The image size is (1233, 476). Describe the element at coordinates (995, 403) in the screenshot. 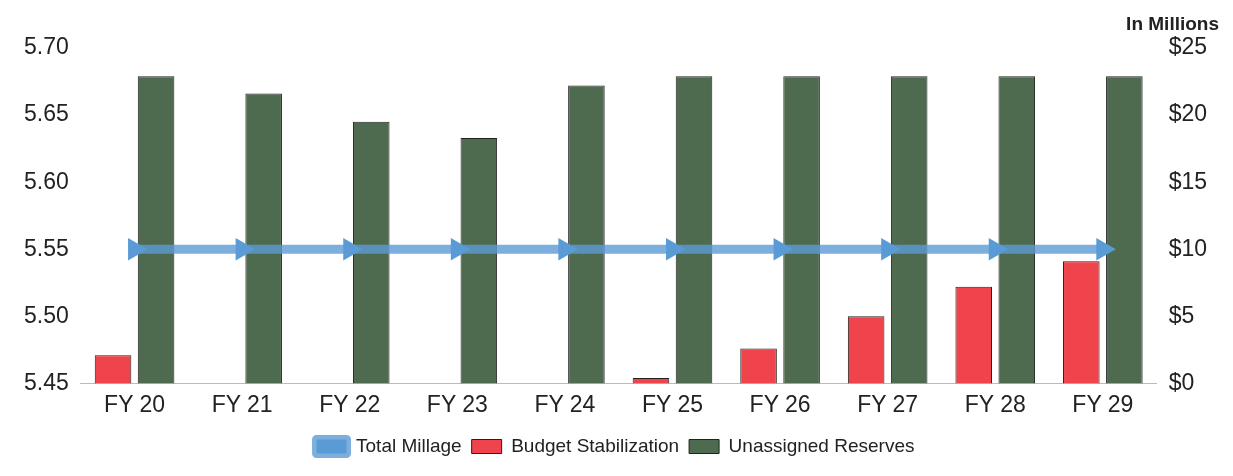

I see `x-tick-label: FY 28` at that location.